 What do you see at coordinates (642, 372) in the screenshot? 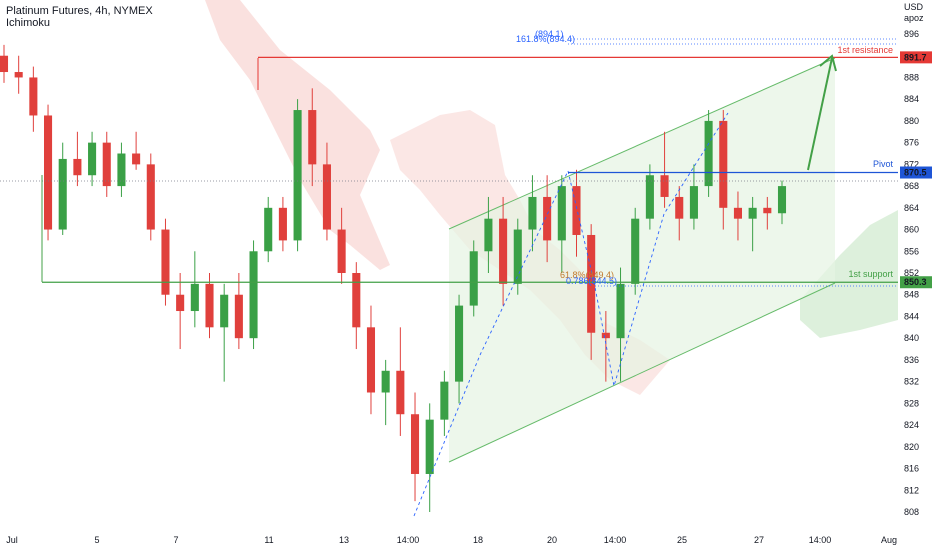
I see `channel-lower-line` at bounding box center [642, 372].